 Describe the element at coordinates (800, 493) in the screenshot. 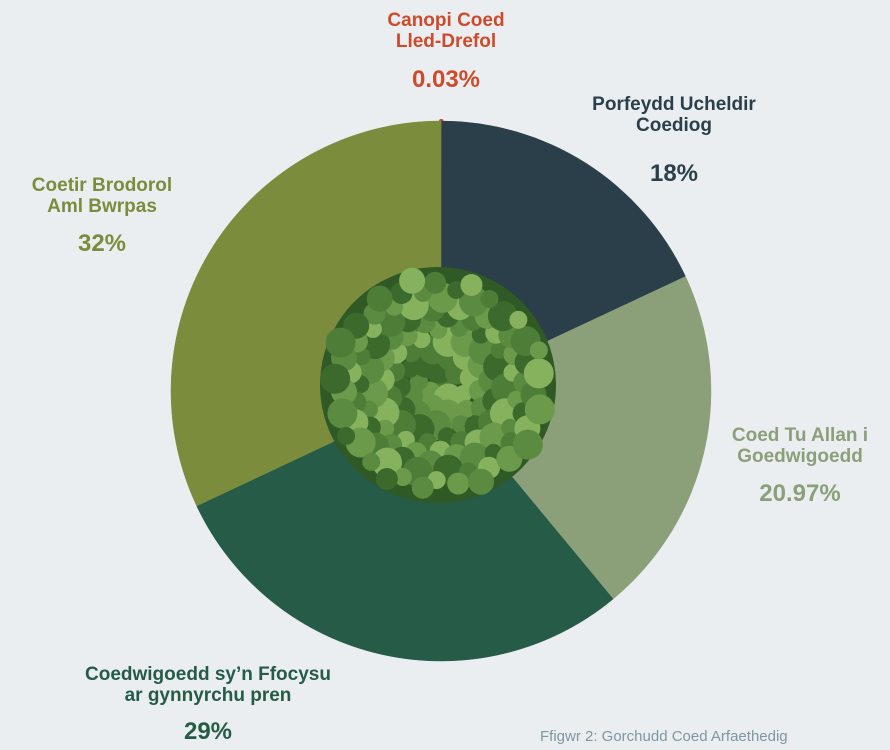

I see `value-label: 20.97%` at that location.